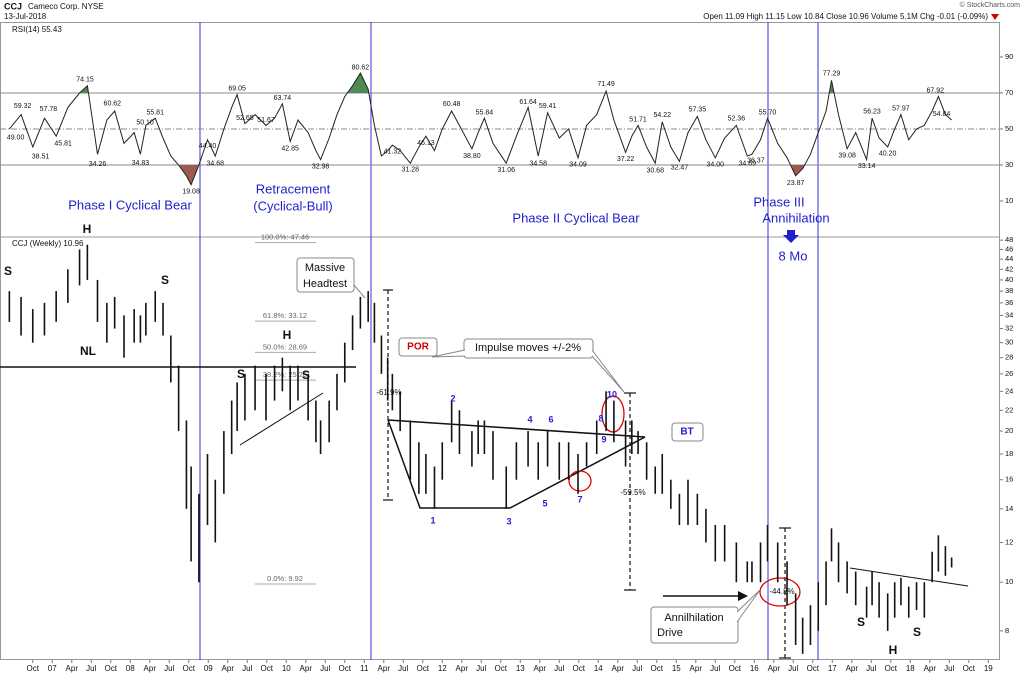 The height and width of the screenshot is (676, 1024). Describe the element at coordinates (87, 229) in the screenshot. I see `annotation: H` at that location.